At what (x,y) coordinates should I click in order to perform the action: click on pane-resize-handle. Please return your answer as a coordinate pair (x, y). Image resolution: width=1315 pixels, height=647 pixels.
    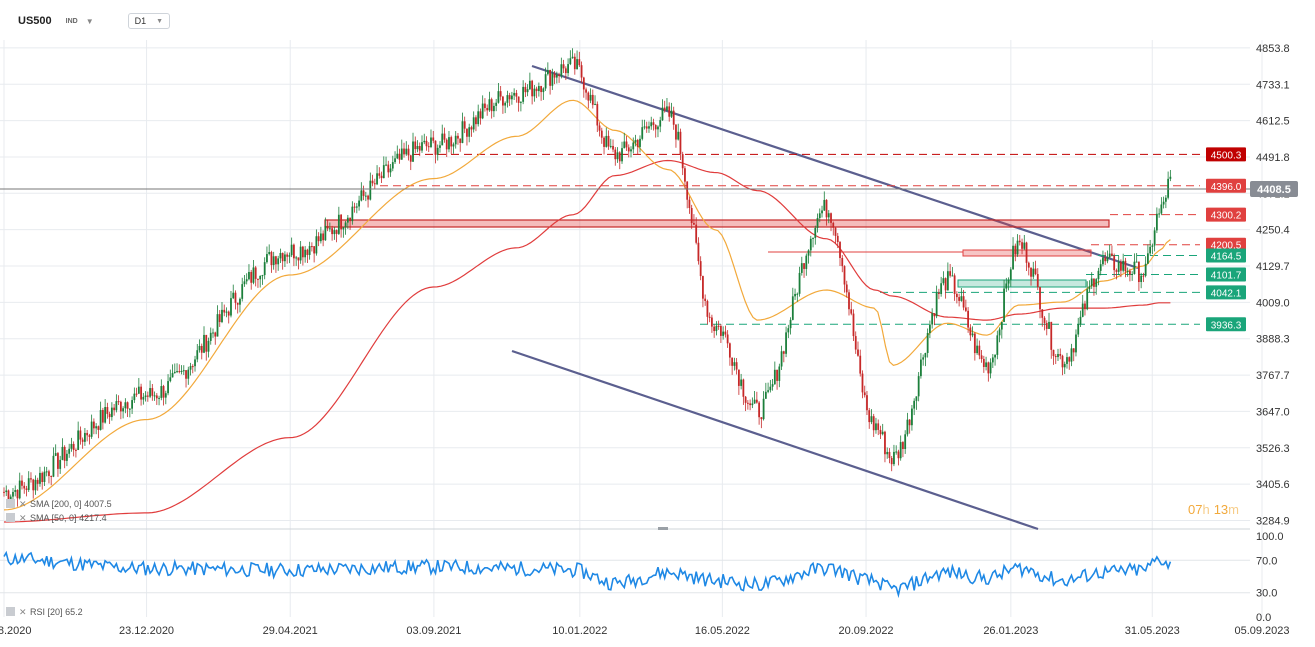
    Looking at the image, I should click on (663, 528).